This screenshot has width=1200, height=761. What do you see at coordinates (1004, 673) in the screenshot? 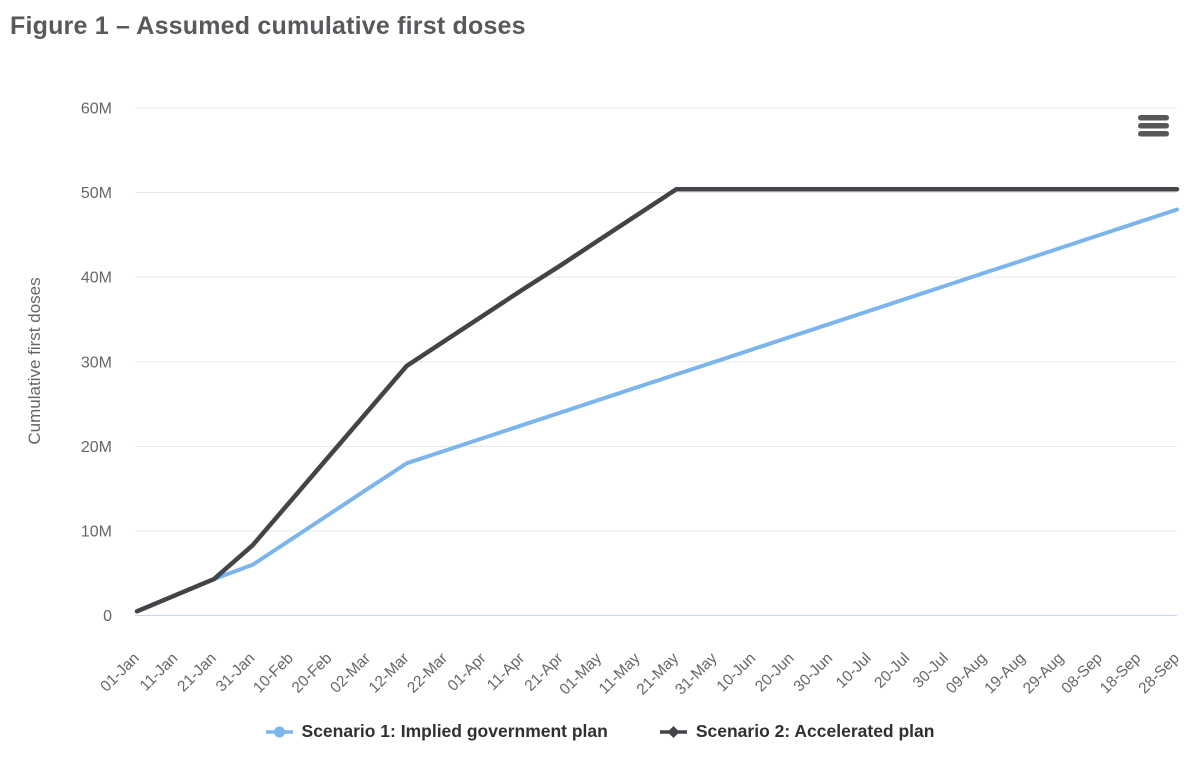
I see `x-tick-label: 19-Aug` at bounding box center [1004, 673].